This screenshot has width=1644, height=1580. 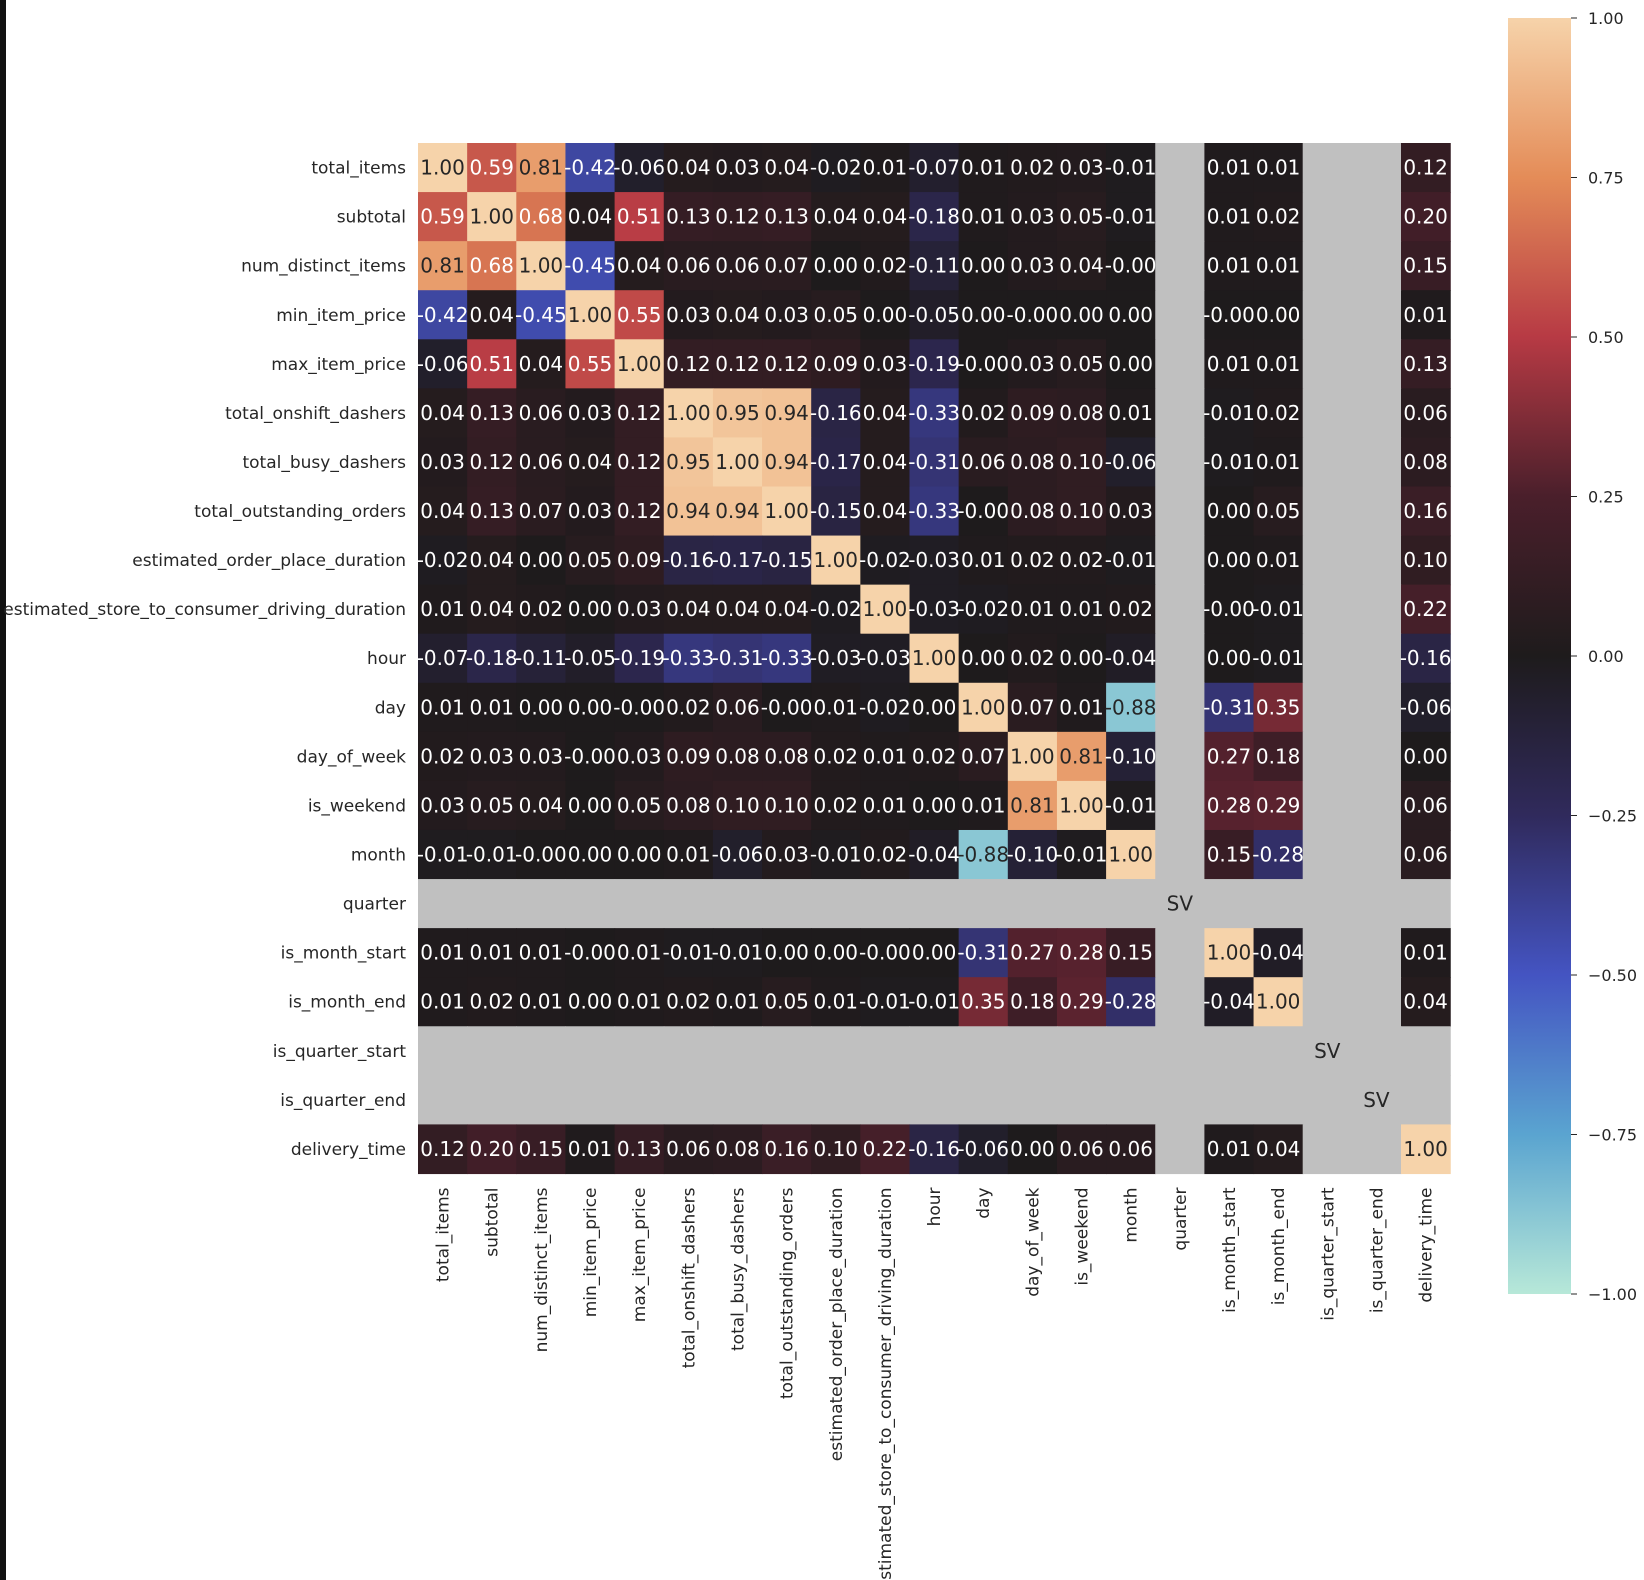 I want to click on cell-value-label: -0.33, so click(x=934, y=413).